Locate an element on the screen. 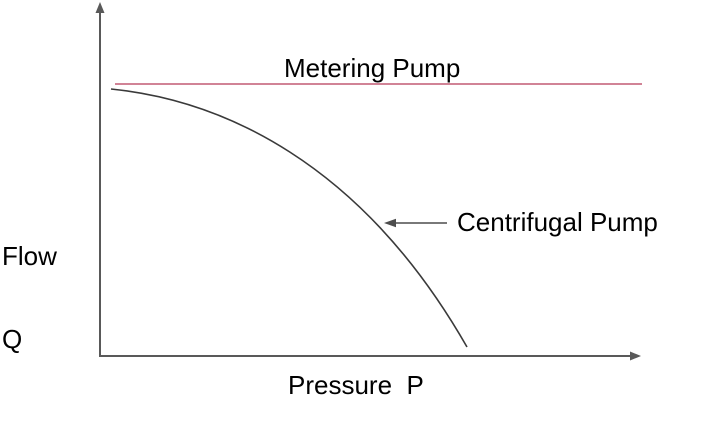 The image size is (720, 422). y-axis-label-q: Q is located at coordinates (12, 339).